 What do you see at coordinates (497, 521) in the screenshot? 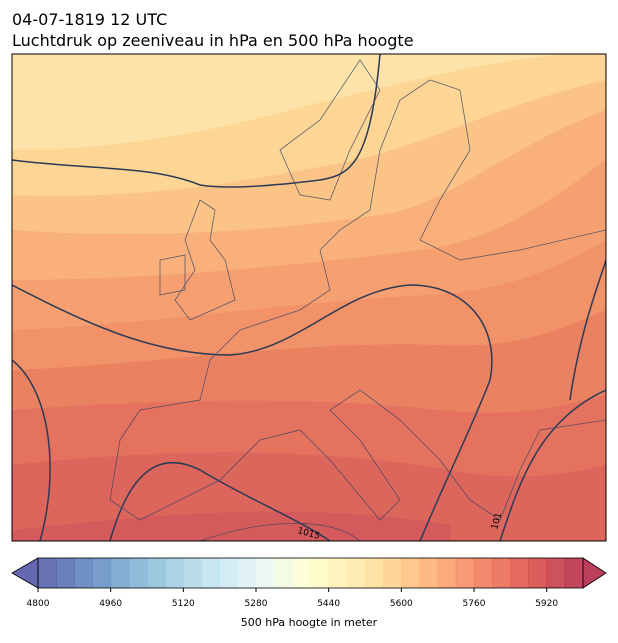
I see `isobar-label: 101` at bounding box center [497, 521].